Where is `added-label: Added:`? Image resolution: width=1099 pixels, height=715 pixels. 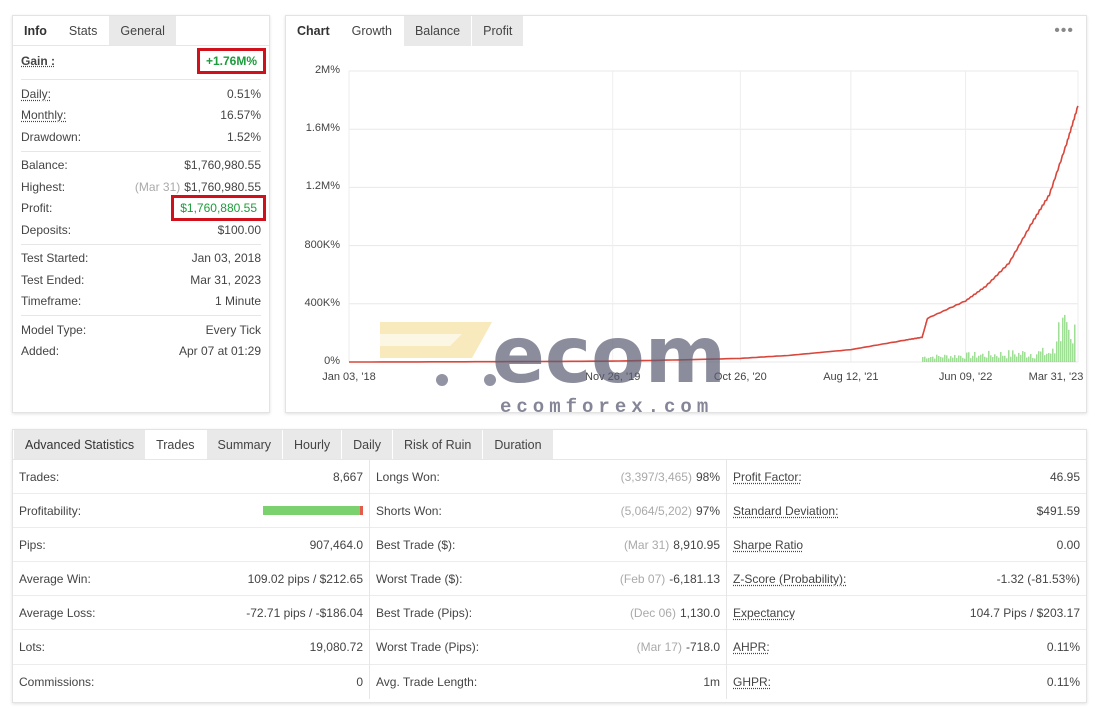 added-label: Added: is located at coordinates (40, 351).